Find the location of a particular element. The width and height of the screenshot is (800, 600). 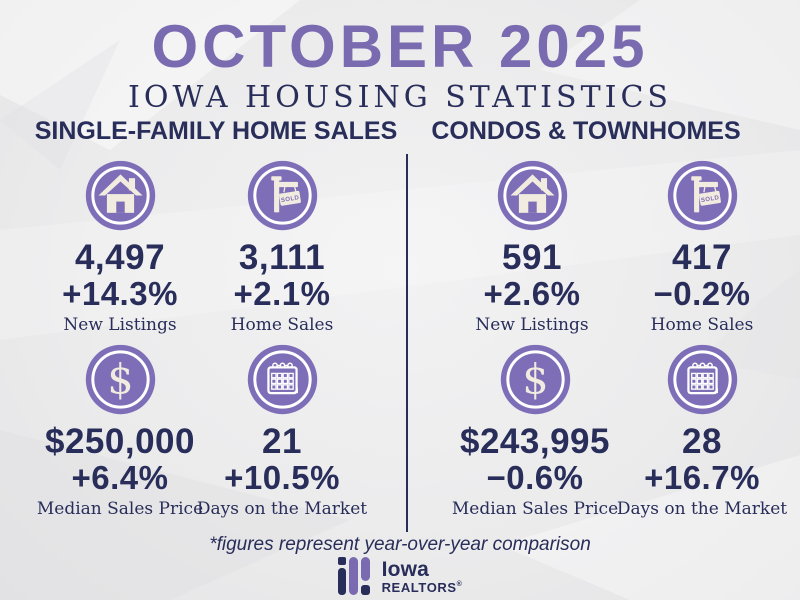

column-divider is located at coordinates (407, 343).